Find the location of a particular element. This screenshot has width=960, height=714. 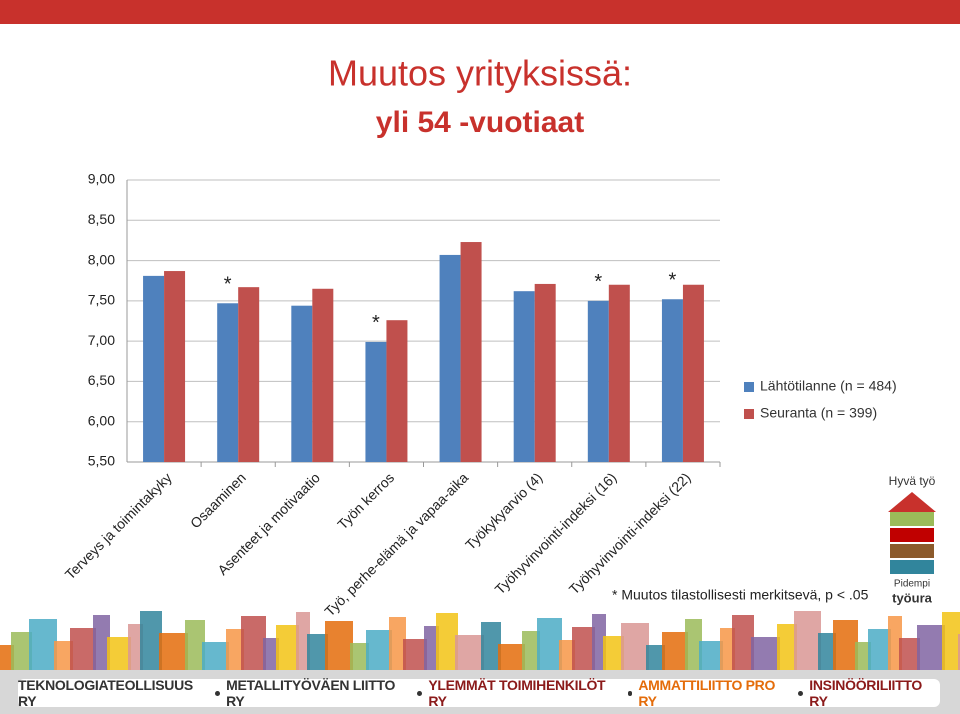

chart-title: Muutos yrityksissä: is located at coordinates (480, 73).